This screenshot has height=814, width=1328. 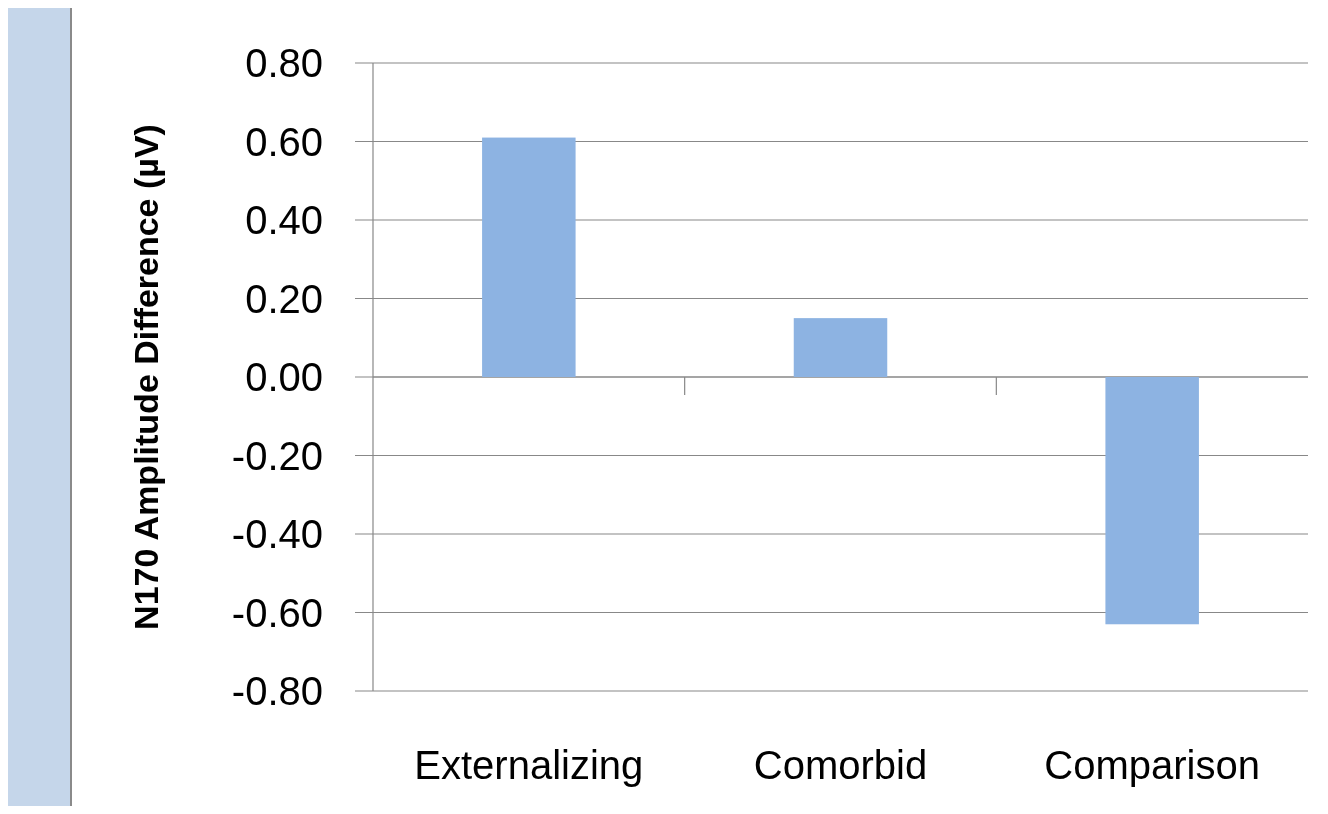 I want to click on y-tick-label: 0.20, so click(x=284, y=298).